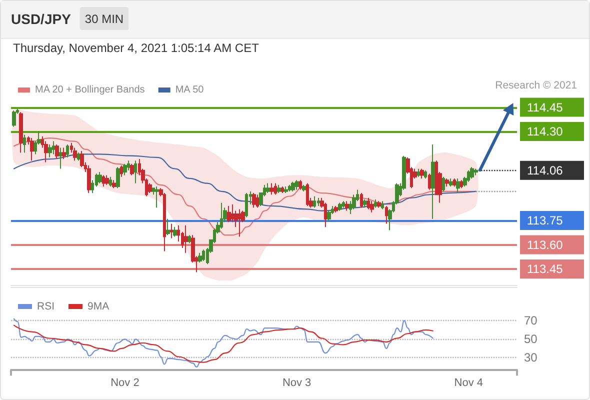  Describe the element at coordinates (125, 383) in the screenshot. I see `x-tick-label: Nov 2` at that location.